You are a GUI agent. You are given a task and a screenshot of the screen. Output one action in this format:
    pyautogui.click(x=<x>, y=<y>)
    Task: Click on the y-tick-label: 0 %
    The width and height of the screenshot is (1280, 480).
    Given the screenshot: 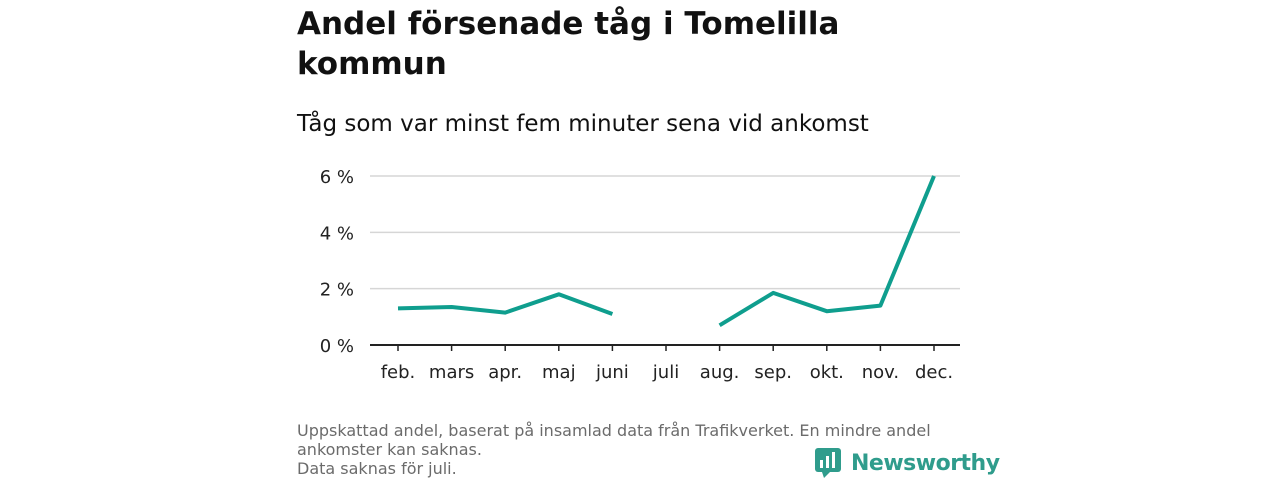 What is the action you would take?
    pyautogui.click(x=337, y=346)
    